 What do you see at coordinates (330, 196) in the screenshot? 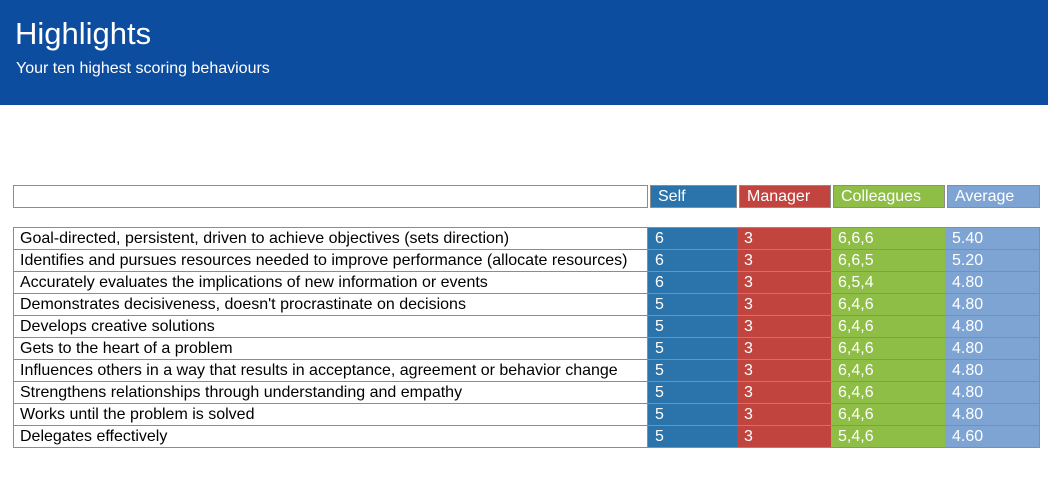
I see `behaviour-column-header` at bounding box center [330, 196].